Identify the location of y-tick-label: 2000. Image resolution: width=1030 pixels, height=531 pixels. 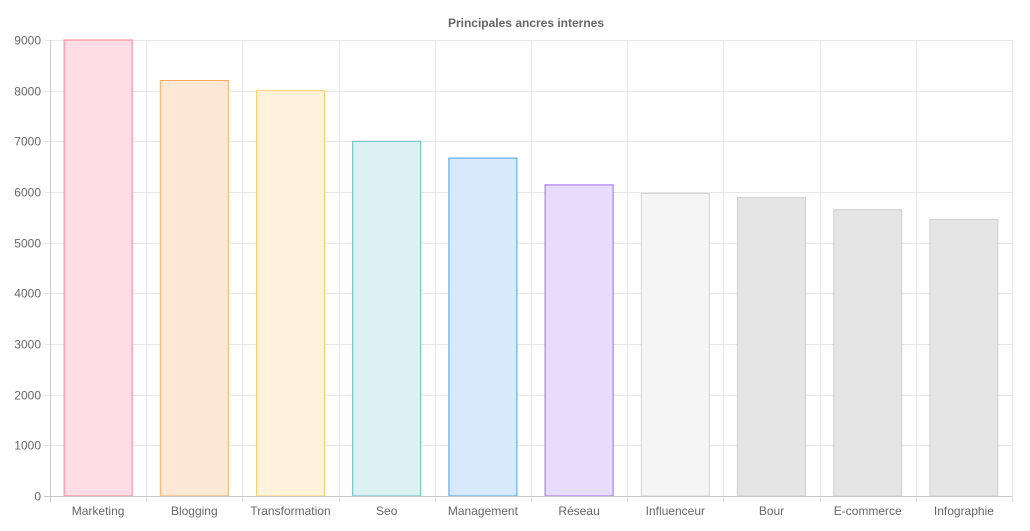
(27, 396).